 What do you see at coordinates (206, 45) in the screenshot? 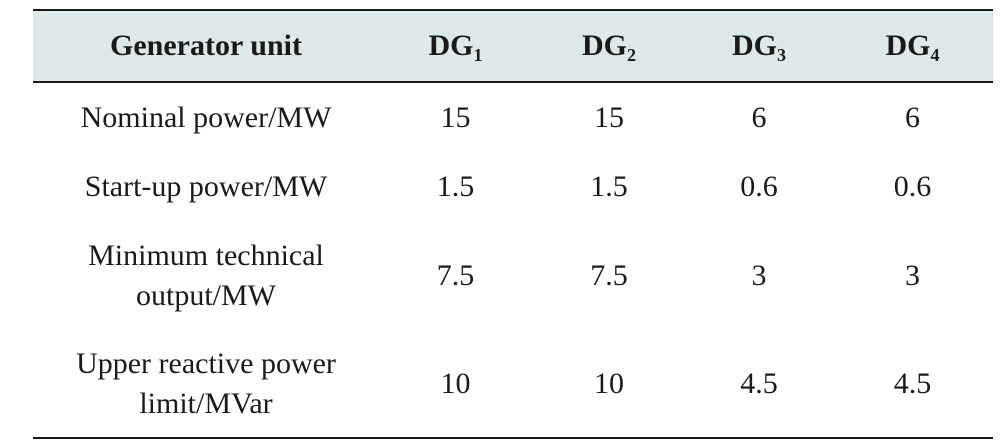
I see `header-row-label: Generator unit` at bounding box center [206, 45].